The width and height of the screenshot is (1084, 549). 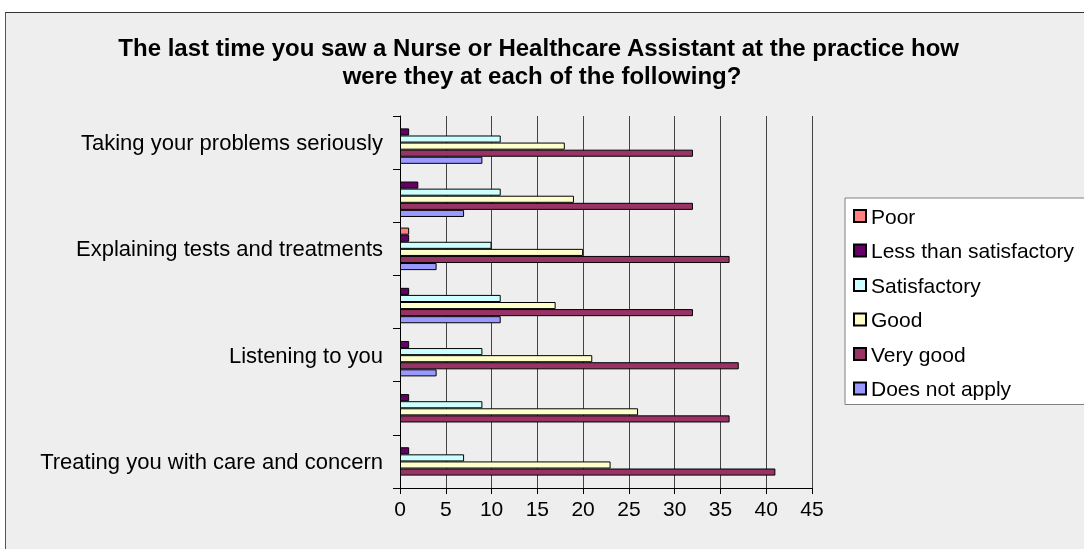 What do you see at coordinates (766, 508) in the screenshot?
I see `x-tick-label: 40` at bounding box center [766, 508].